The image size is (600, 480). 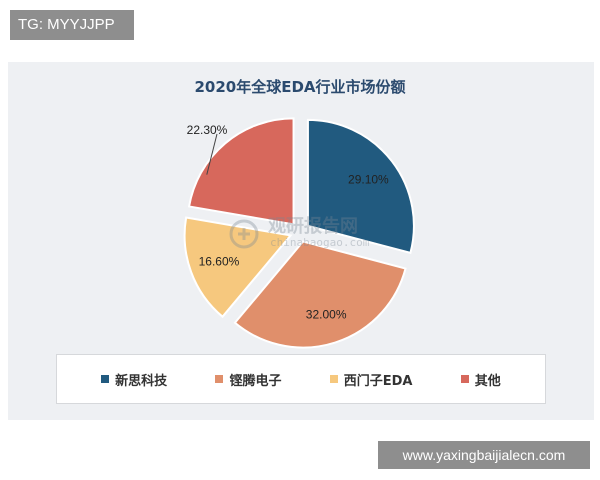 I want to click on url-badge: www.yaxingbaijialecn.com, so click(x=484, y=455).